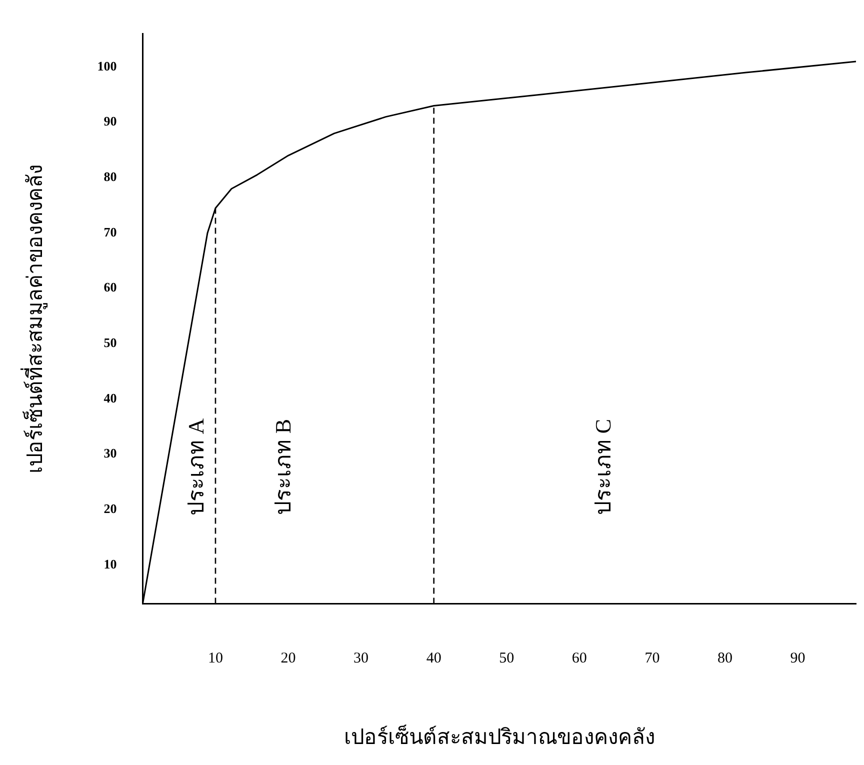 This screenshot has width=864, height=765. Describe the element at coordinates (724, 658) in the screenshot. I see `x-tick-label: 80` at that location.